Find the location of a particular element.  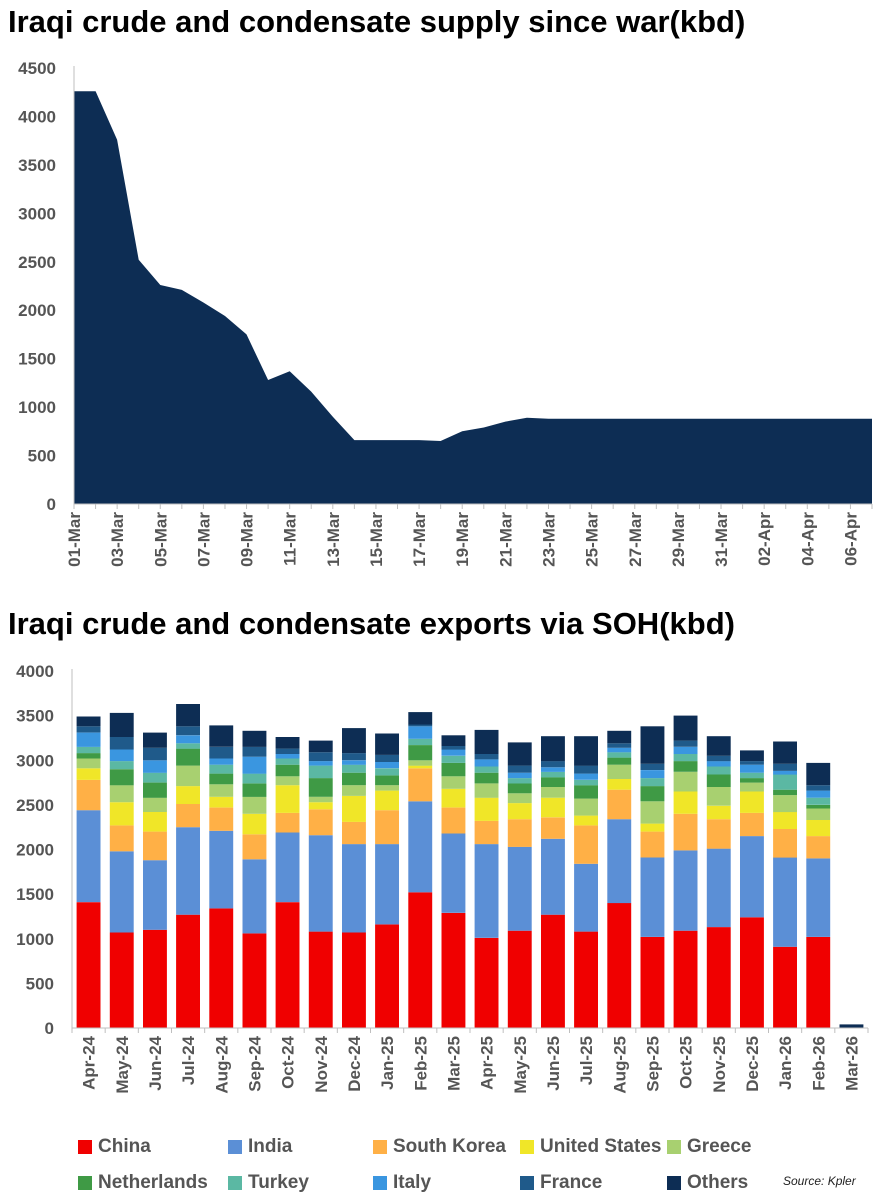

legend-item-south-korea: South Korea is located at coordinates (439, 1147).